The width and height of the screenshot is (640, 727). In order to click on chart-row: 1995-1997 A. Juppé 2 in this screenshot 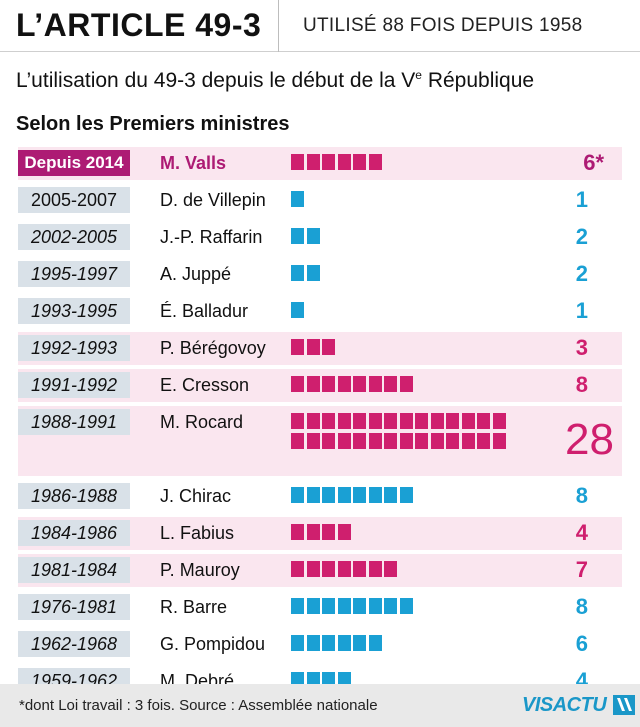, I will do `click(320, 274)`.